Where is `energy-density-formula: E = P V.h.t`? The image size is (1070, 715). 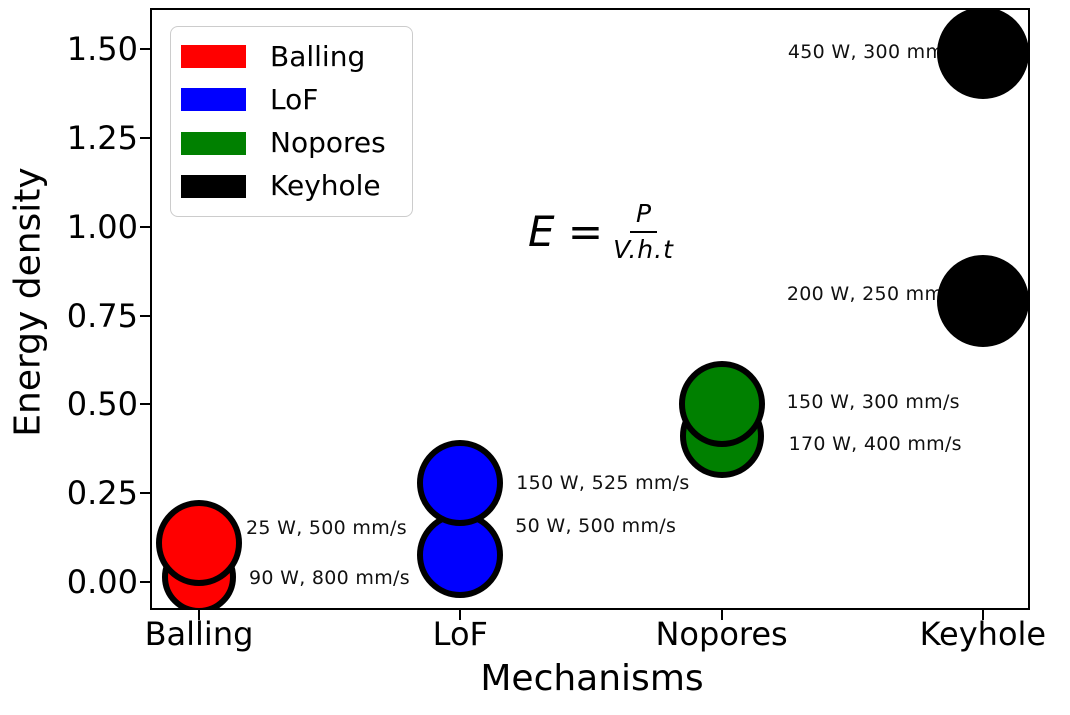 energy-density-formula: E = P V.h.t is located at coordinates (601, 232).